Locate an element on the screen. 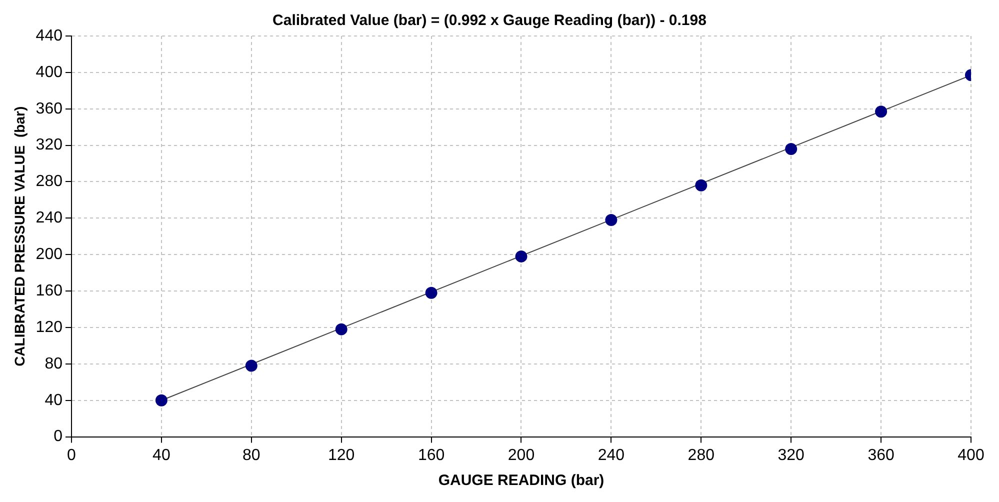 This screenshot has width=999, height=502. x-tick-label: 160 is located at coordinates (431, 455).